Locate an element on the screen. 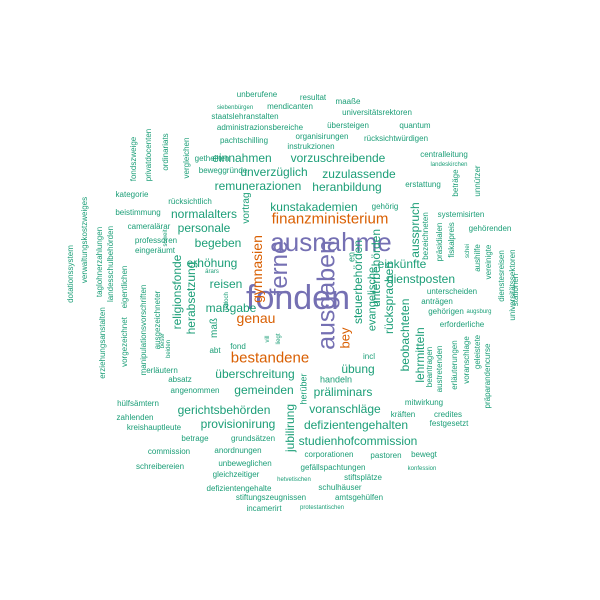 This screenshot has height=600, width=600. word-aushilfe: aushilfe is located at coordinates (477, 258).